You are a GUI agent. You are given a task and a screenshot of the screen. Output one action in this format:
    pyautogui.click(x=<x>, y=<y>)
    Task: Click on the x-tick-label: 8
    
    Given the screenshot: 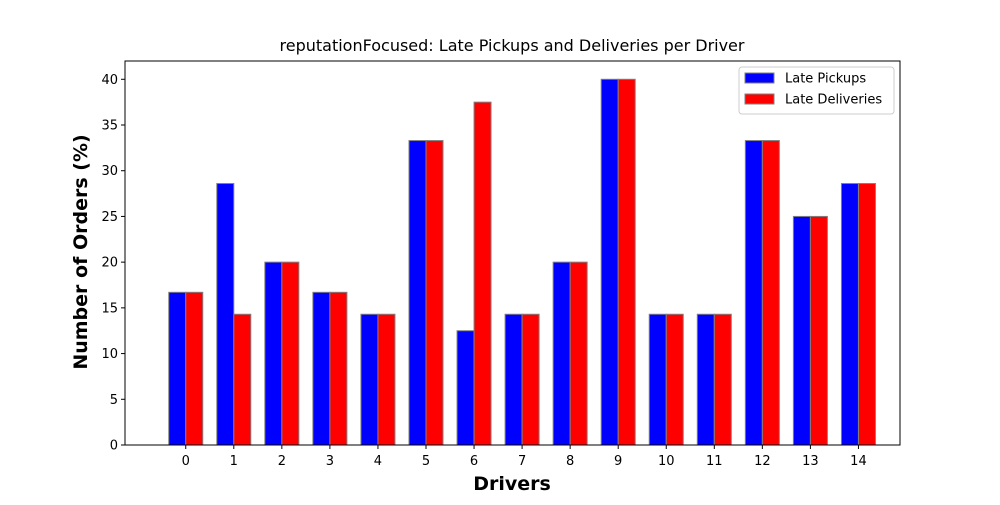 What is the action you would take?
    pyautogui.click(x=570, y=461)
    